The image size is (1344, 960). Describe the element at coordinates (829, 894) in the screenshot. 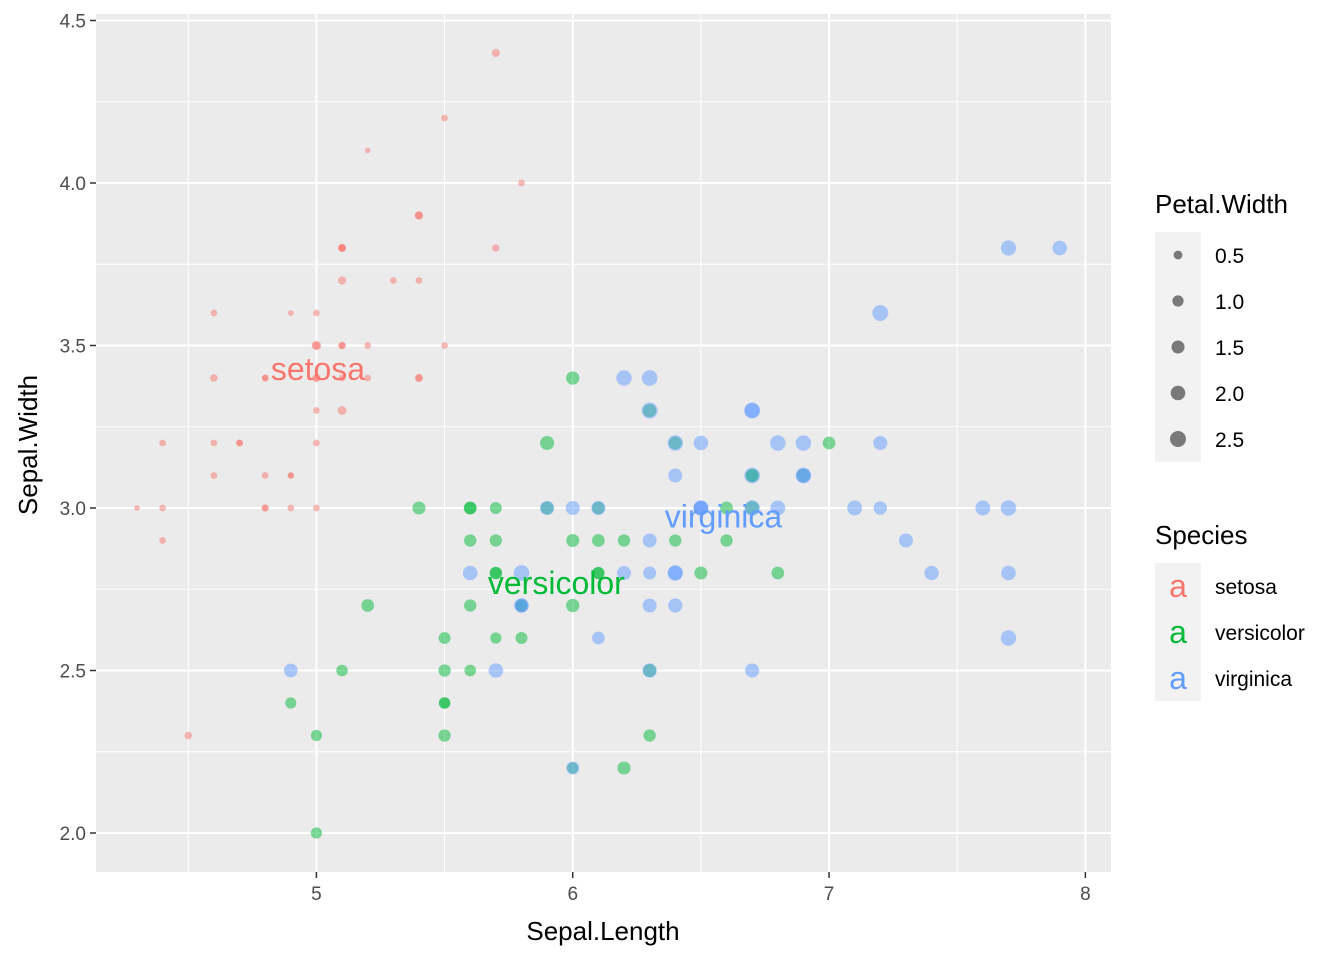

I see `x-tick-label: 7` at that location.